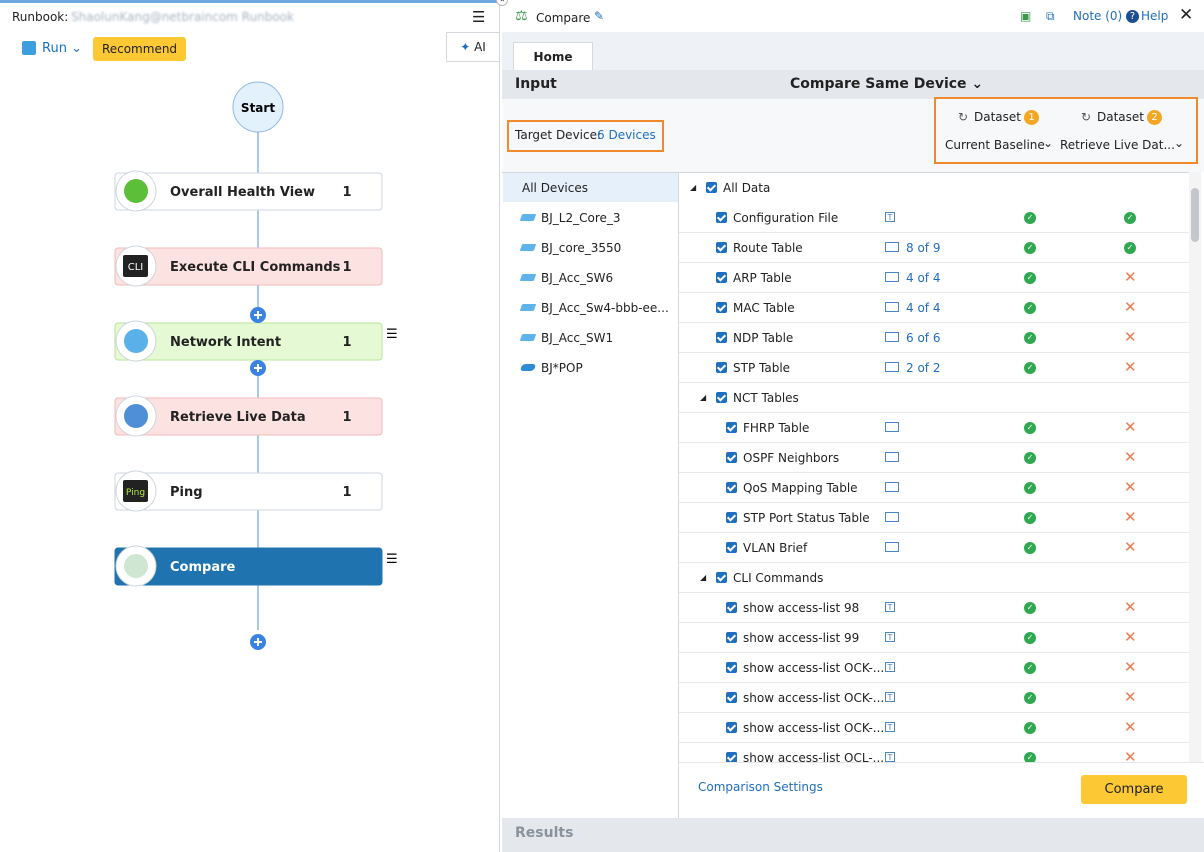 This screenshot has height=852, width=1204. Describe the element at coordinates (801, 608) in the screenshot. I see `row-label: show access-list 98` at that location.